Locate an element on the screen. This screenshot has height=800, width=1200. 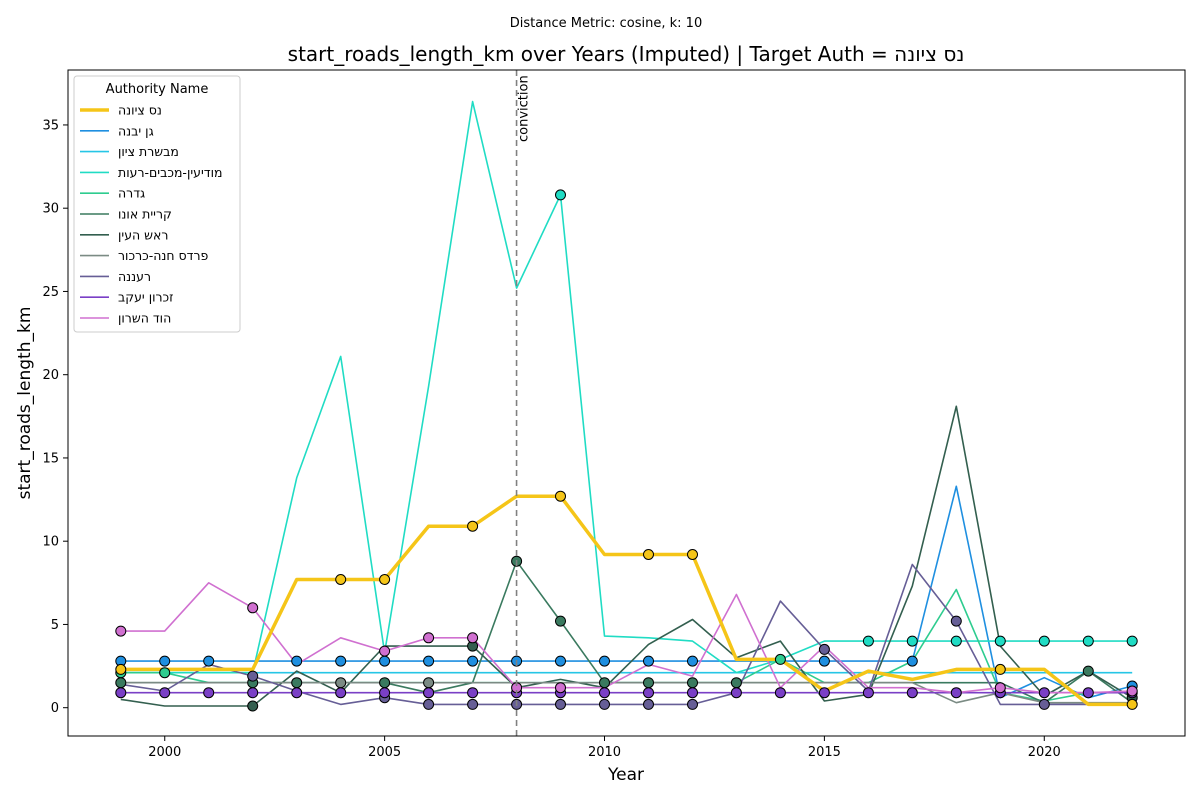
y-axis-label: start_roads_length_km is located at coordinates (25, 403).